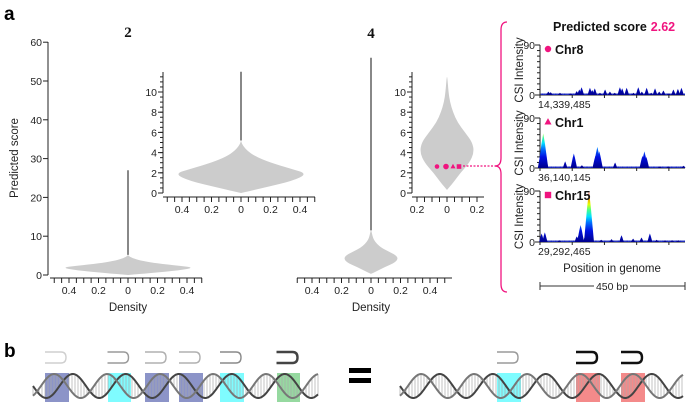  Describe the element at coordinates (548, 195) in the screenshot. I see `chr-marker-square` at that location.